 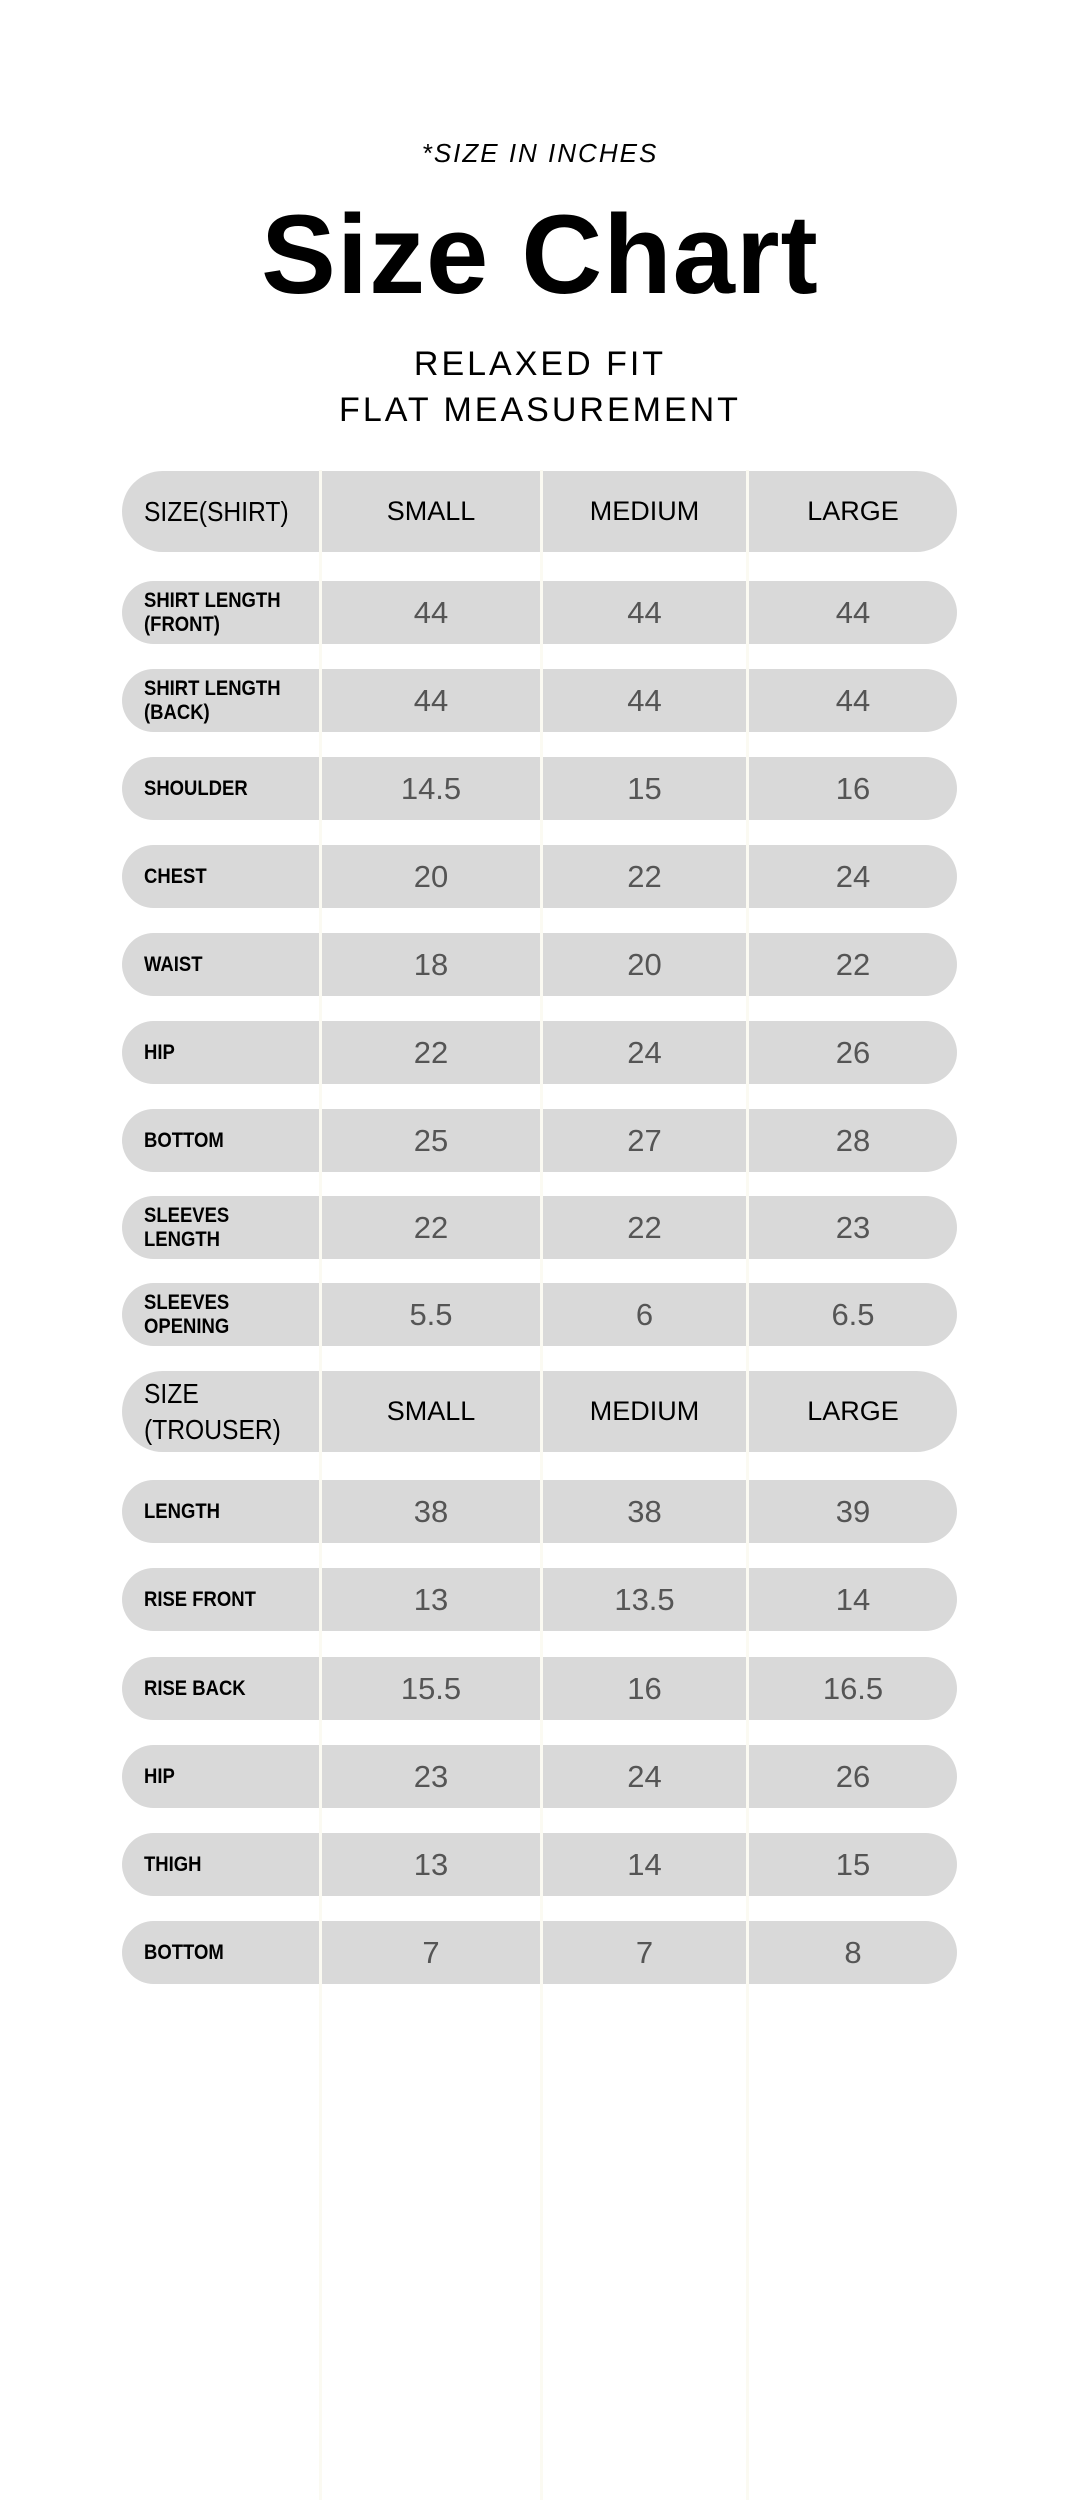 I want to click on measurement-label: SHOULDER, so click(x=196, y=788).